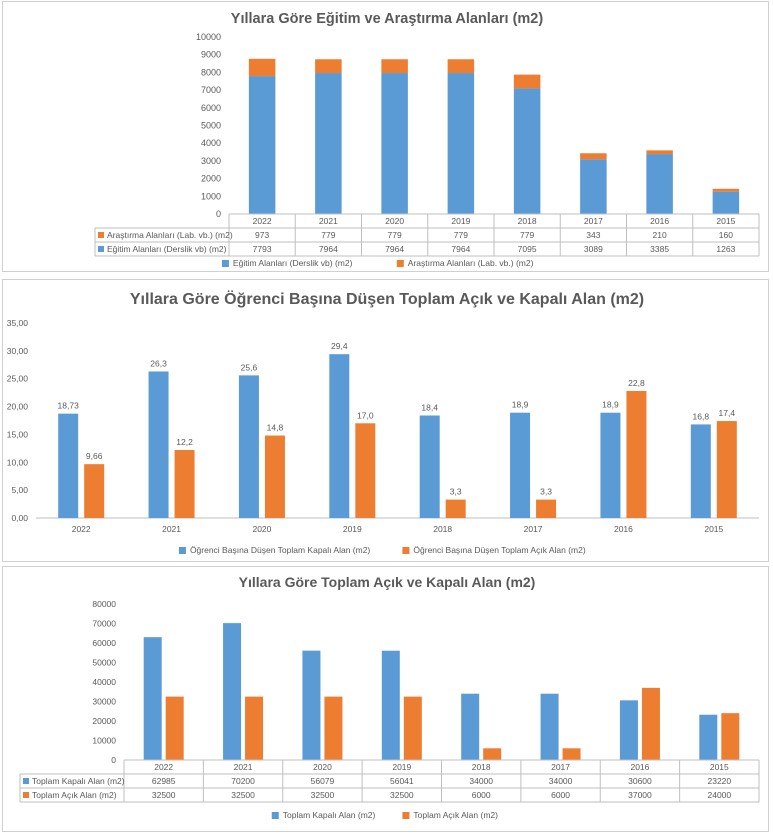  What do you see at coordinates (636, 383) in the screenshot?
I see `data-label: 22,8` at bounding box center [636, 383].